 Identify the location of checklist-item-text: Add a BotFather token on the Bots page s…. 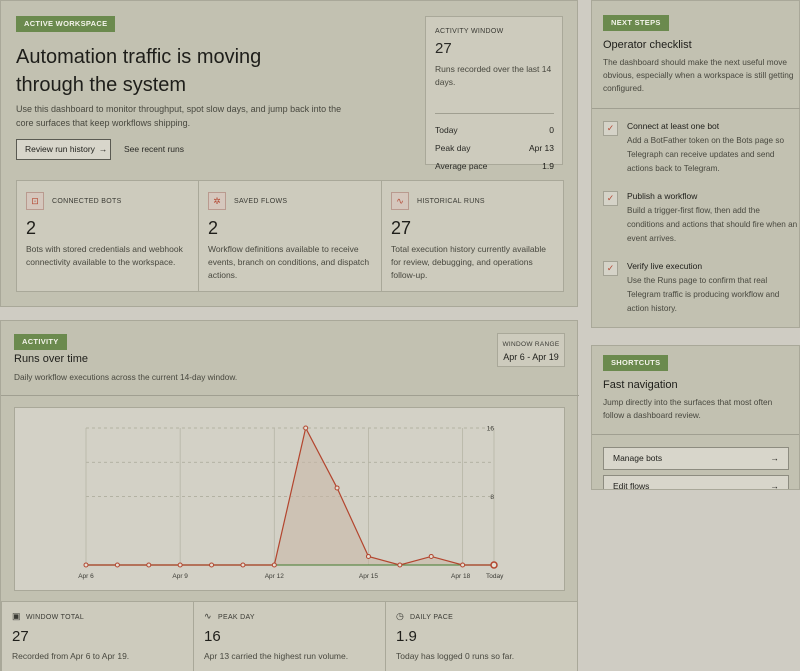
(706, 154).